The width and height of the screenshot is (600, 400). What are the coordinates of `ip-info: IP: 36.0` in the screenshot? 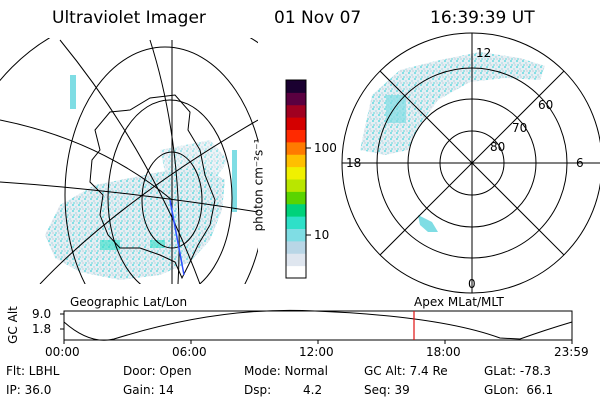 It's located at (29, 390).